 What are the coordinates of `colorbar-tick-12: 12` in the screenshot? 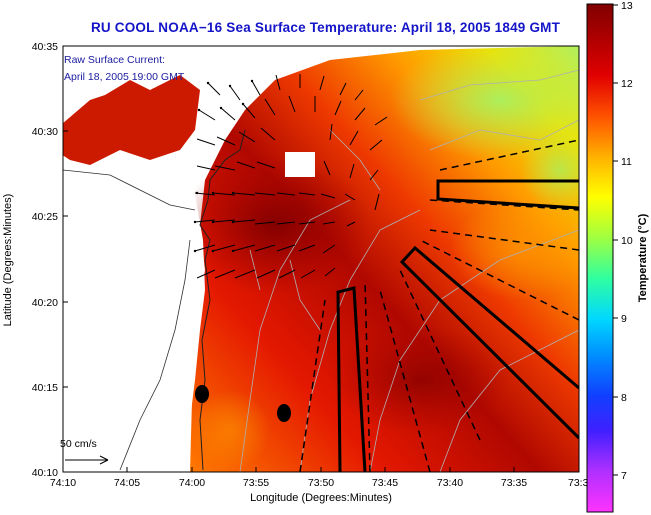 It's located at (627, 84).